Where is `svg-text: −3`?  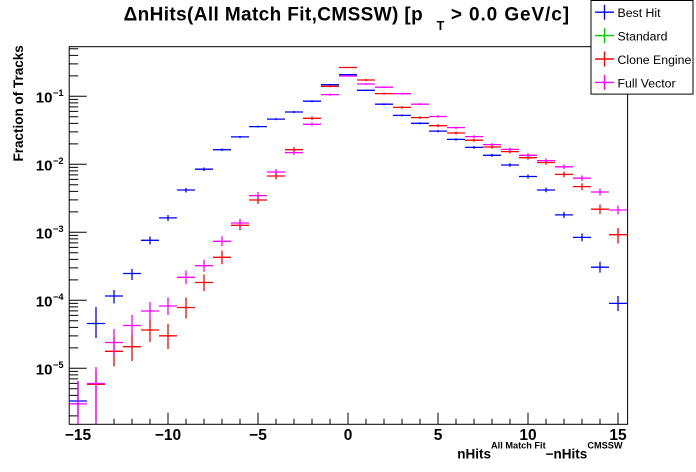 svg-text: −3 is located at coordinates (58, 229).